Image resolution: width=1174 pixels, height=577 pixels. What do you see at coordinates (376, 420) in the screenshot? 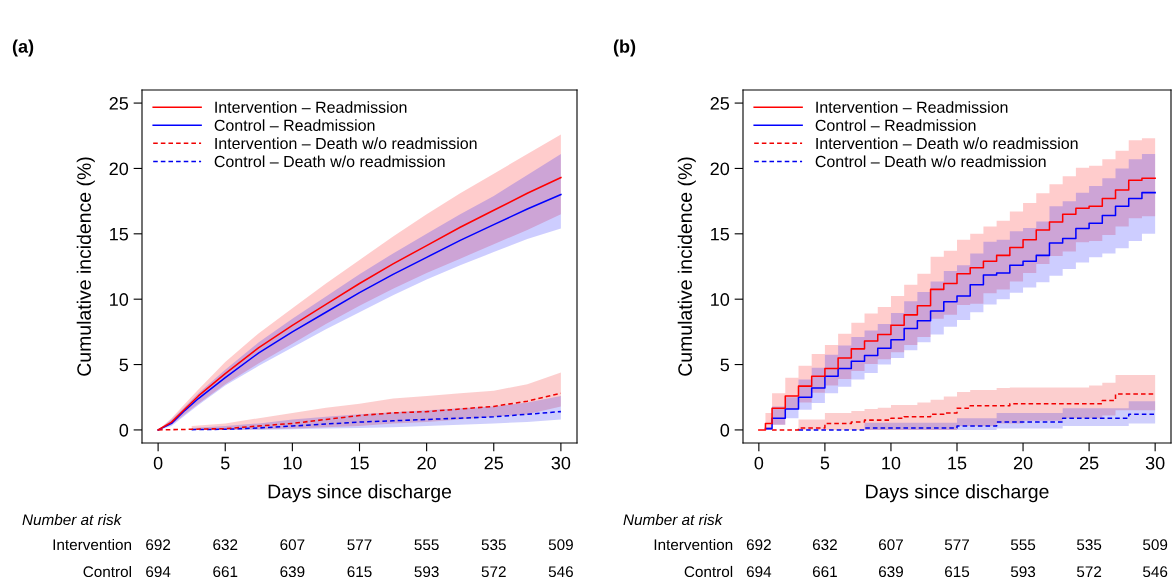
I see `line-series` at bounding box center [376, 420].